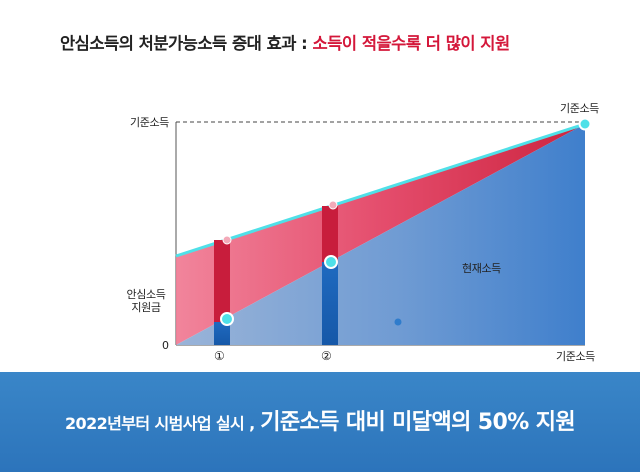 The width and height of the screenshot is (640, 472). Describe the element at coordinates (585, 124) in the screenshot. I see `threshold-end-point` at that location.